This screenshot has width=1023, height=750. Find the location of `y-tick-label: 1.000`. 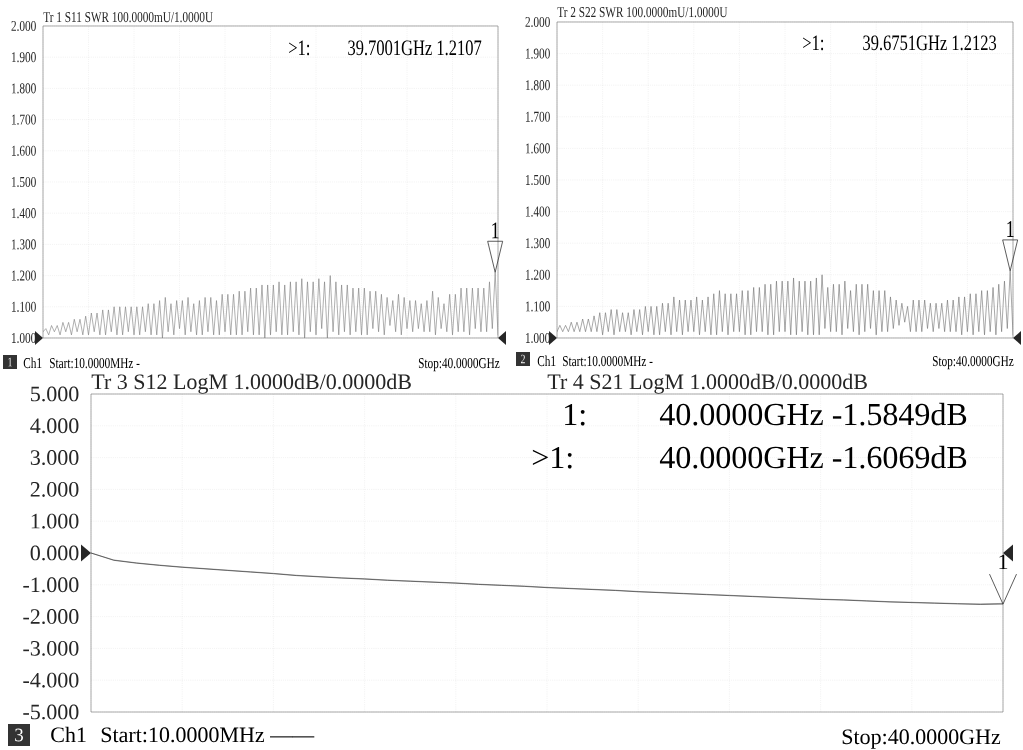

y-tick-label: 1.000 is located at coordinates (55, 521).